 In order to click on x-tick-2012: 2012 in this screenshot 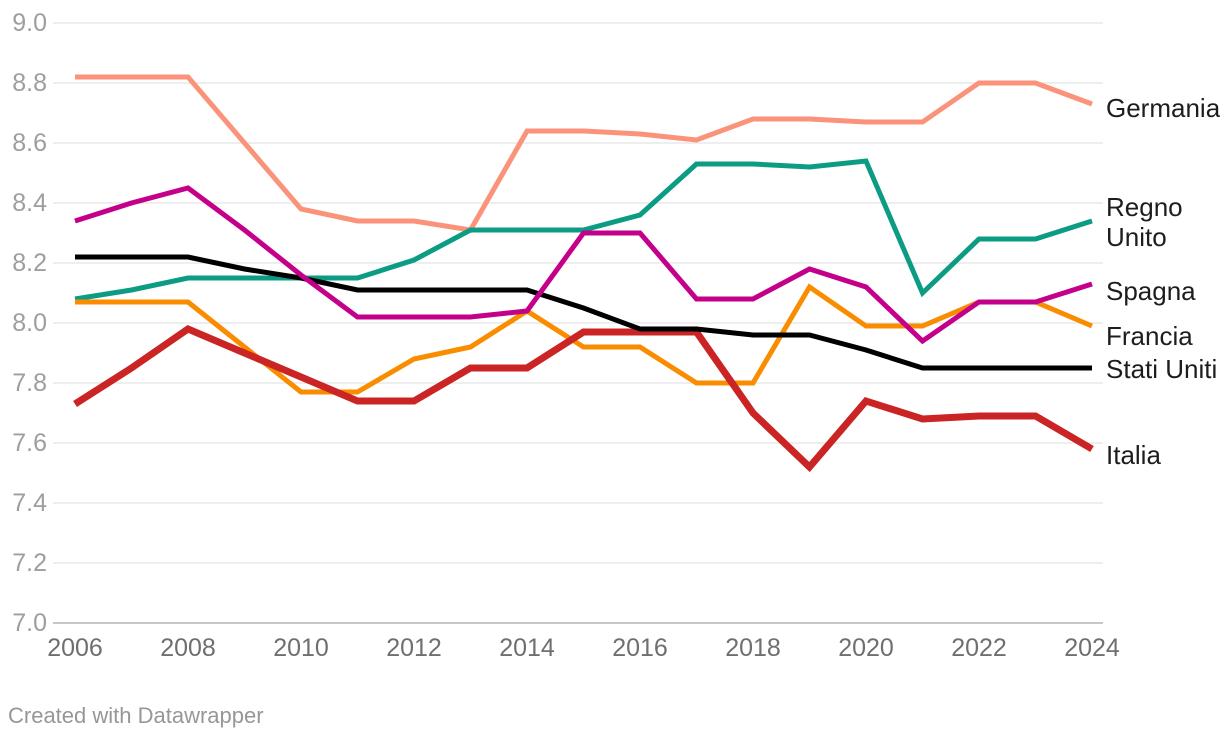, I will do `click(414, 648)`.